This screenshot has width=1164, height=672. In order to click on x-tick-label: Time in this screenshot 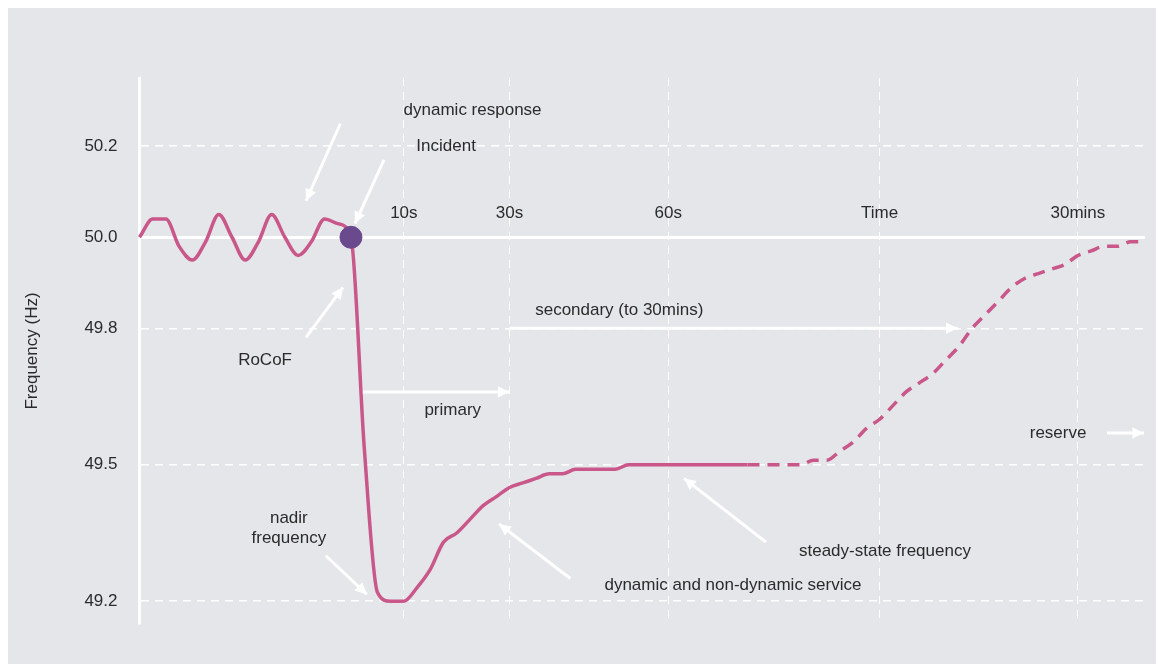, I will do `click(880, 213)`.